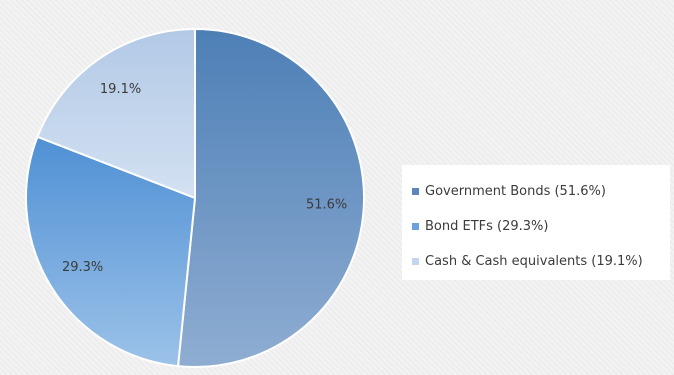 This screenshot has height=375, width=674. I want to click on legend-label-cash: Cash & Cash equivalents (19.1%), so click(534, 261).